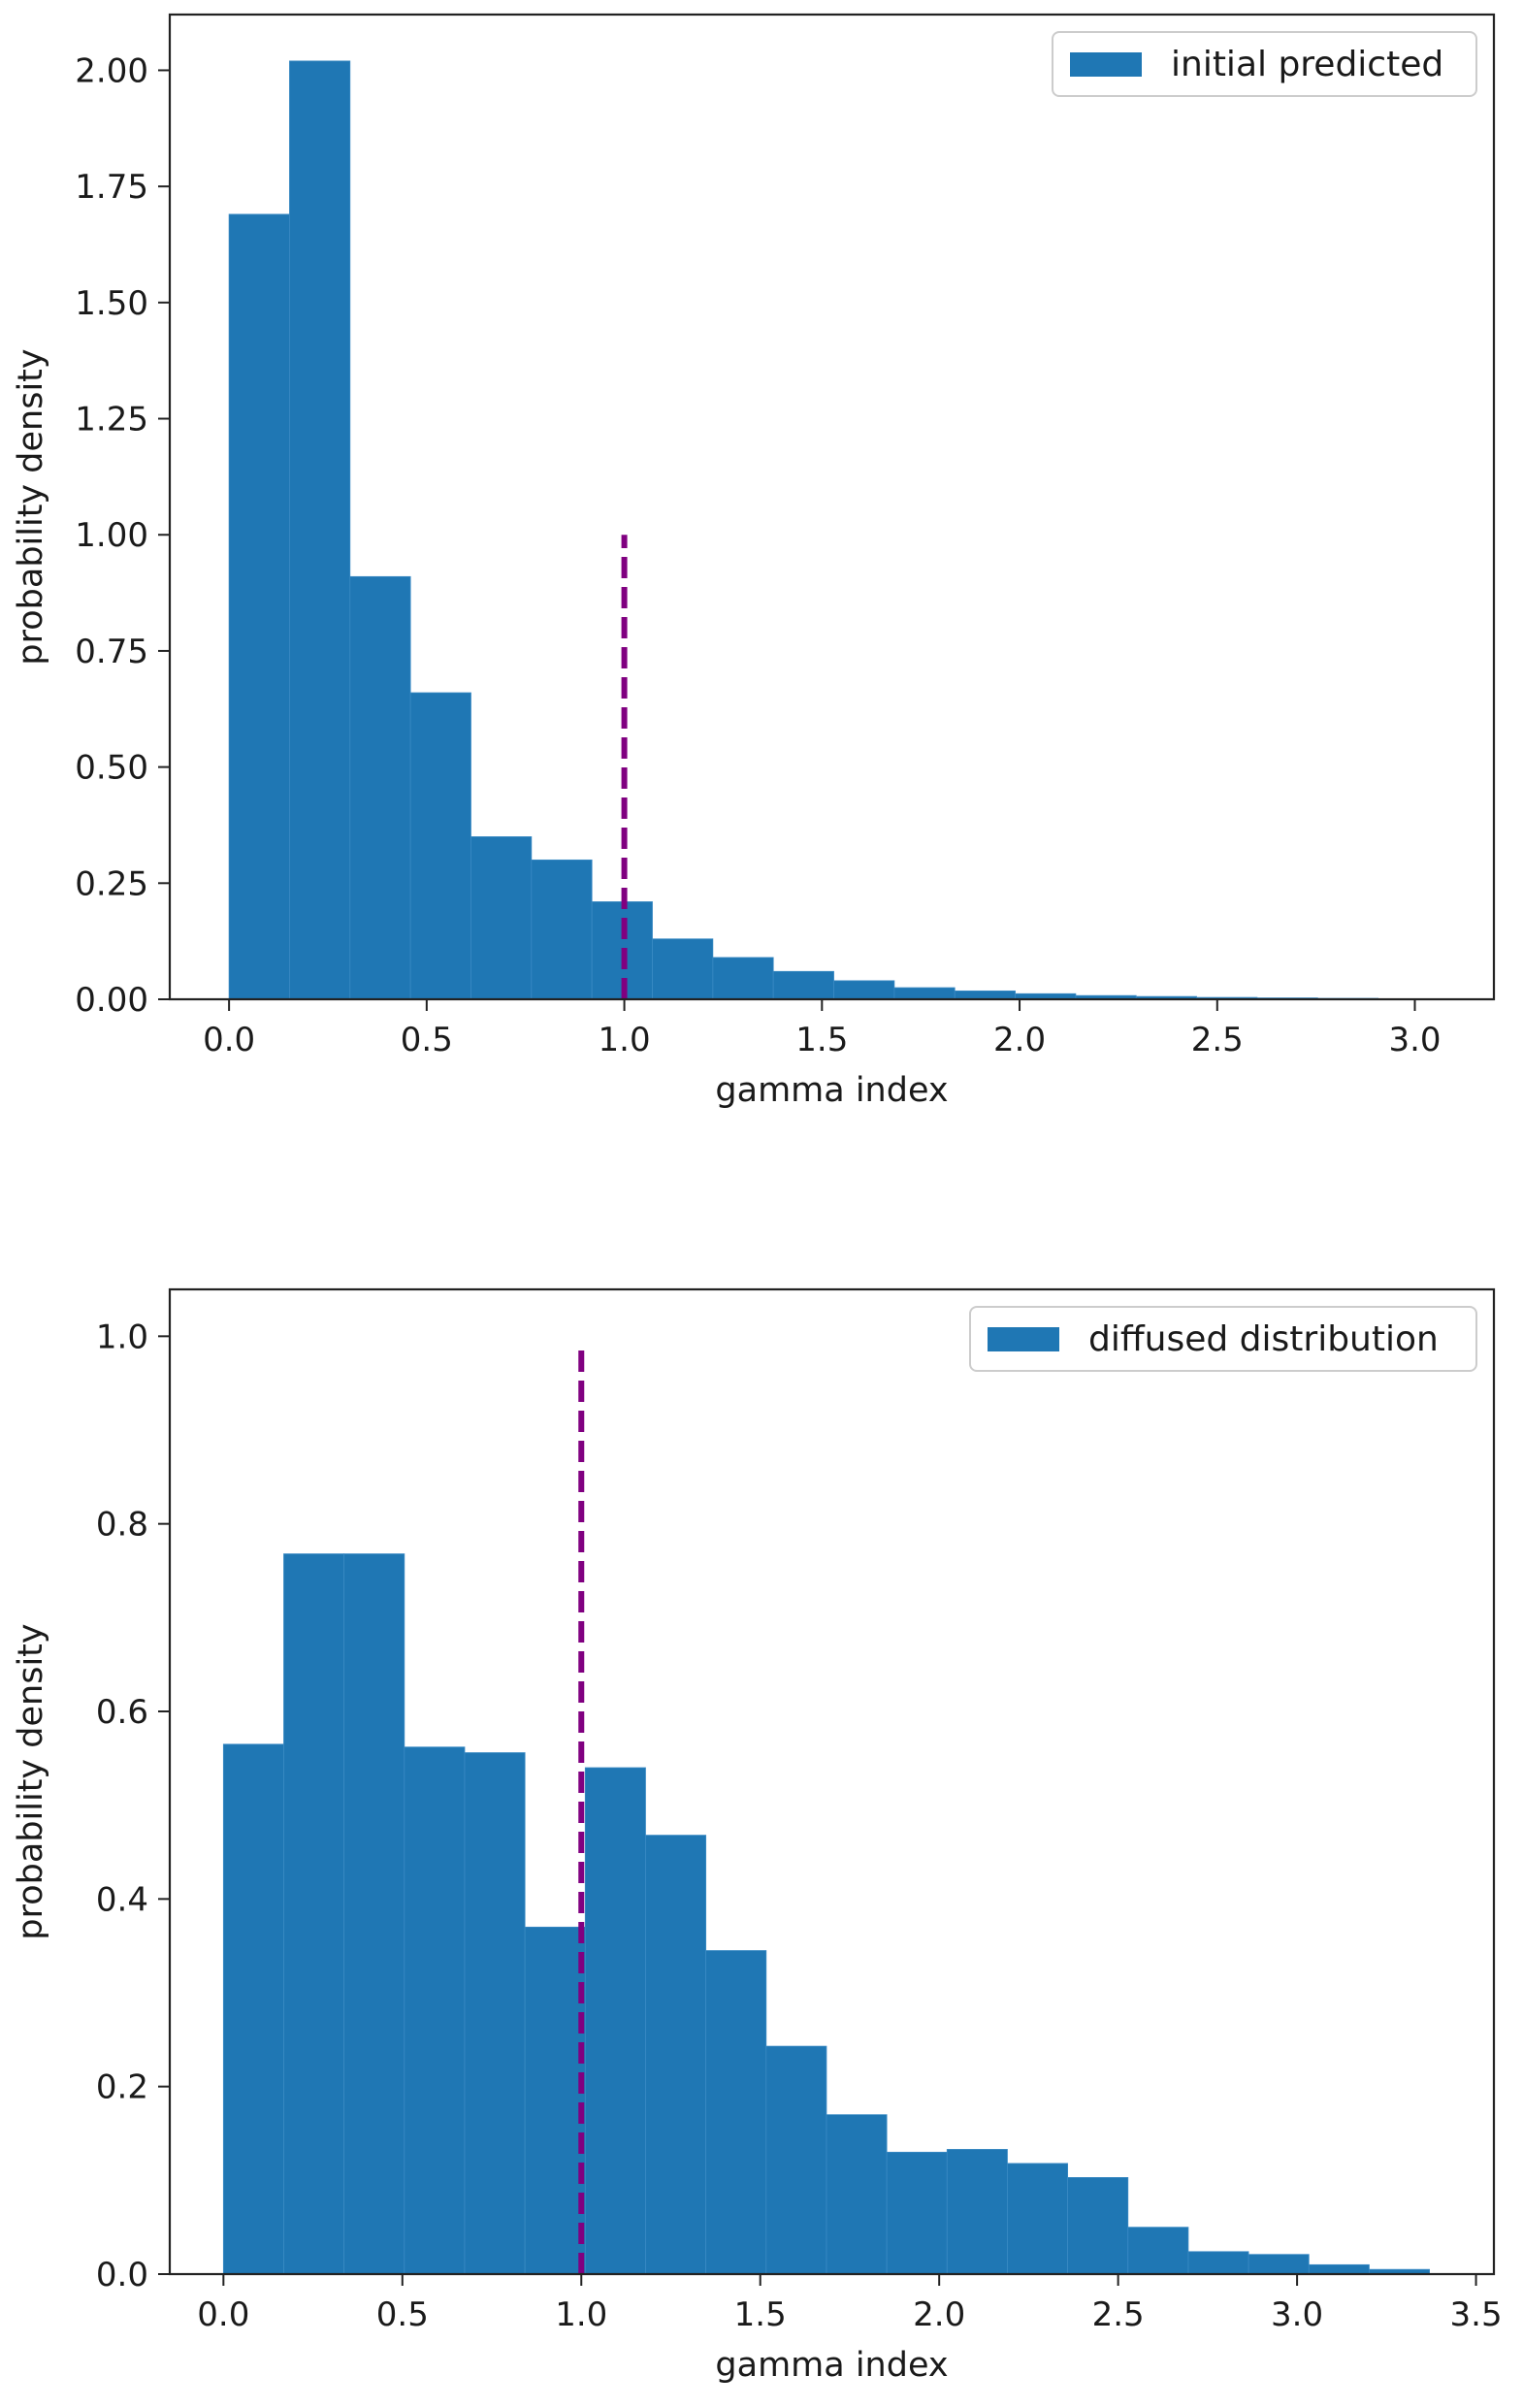  I want to click on y-tick-label: 0.25, so click(111, 883).